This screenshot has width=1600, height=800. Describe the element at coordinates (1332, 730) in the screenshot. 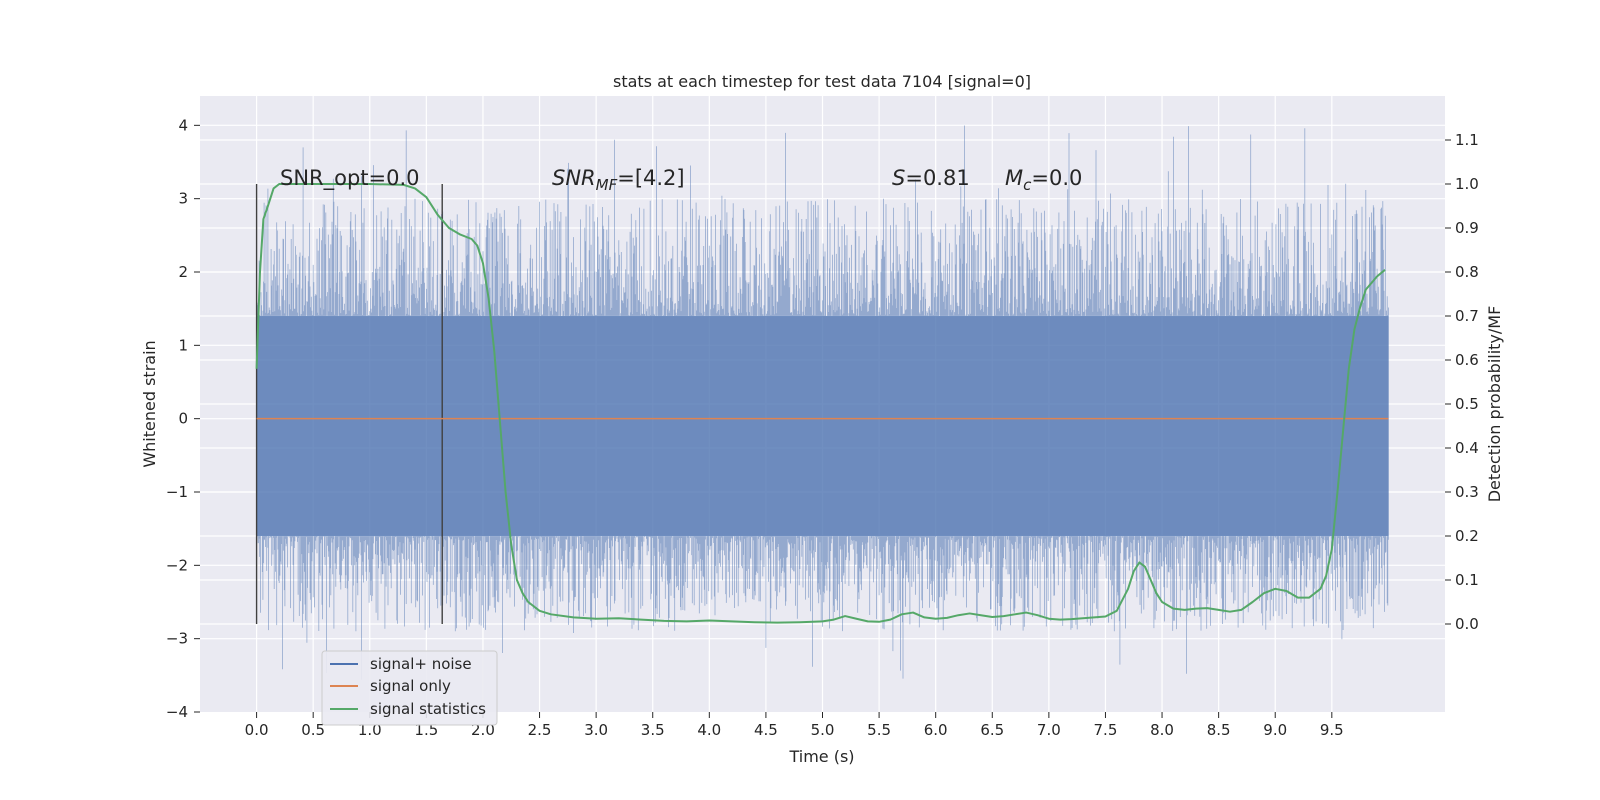

I see `x-tick-label: 9.5` at that location.